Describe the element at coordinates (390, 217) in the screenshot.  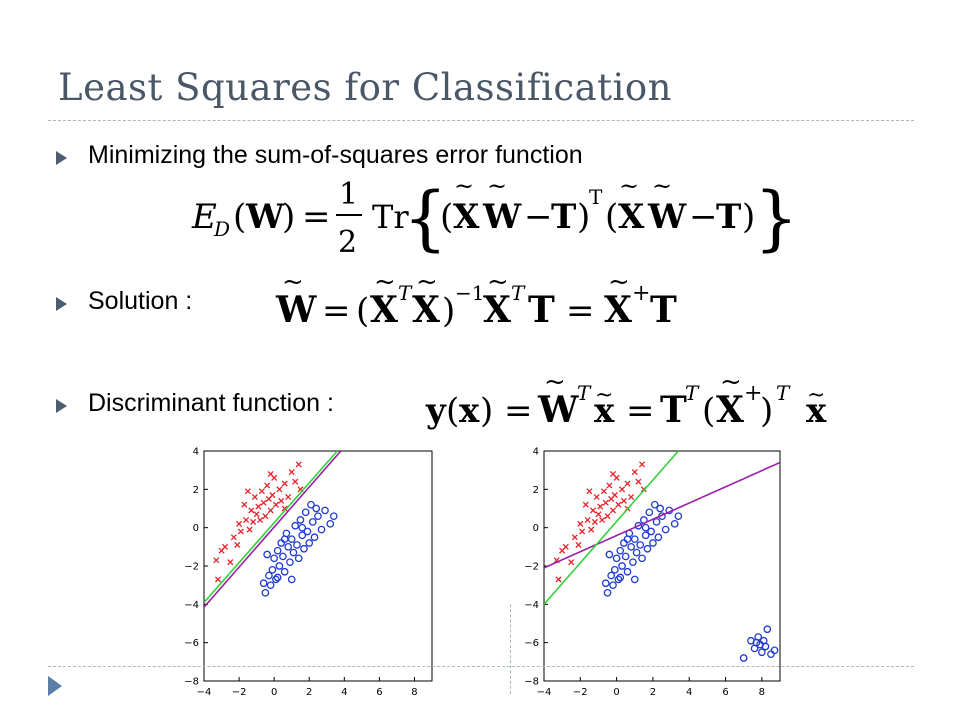
I see `svg-text: Tr` at that location.